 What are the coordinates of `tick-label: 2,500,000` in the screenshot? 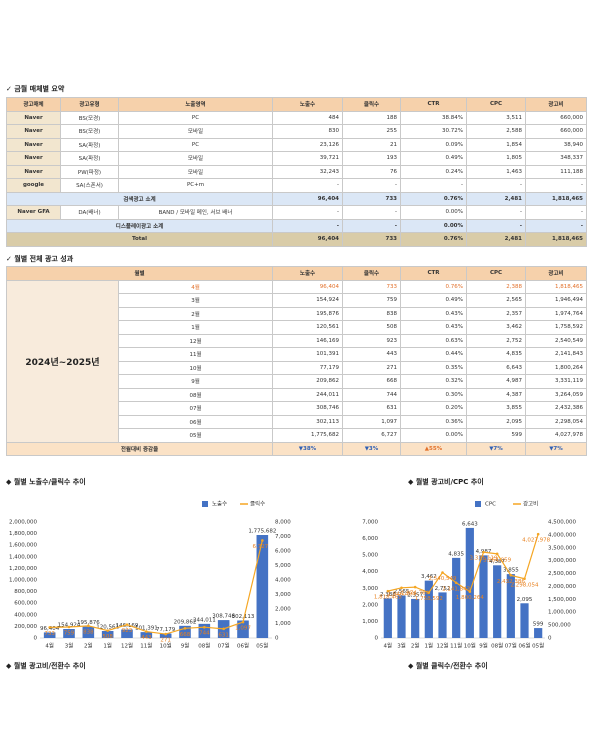 It's located at (562, 574).